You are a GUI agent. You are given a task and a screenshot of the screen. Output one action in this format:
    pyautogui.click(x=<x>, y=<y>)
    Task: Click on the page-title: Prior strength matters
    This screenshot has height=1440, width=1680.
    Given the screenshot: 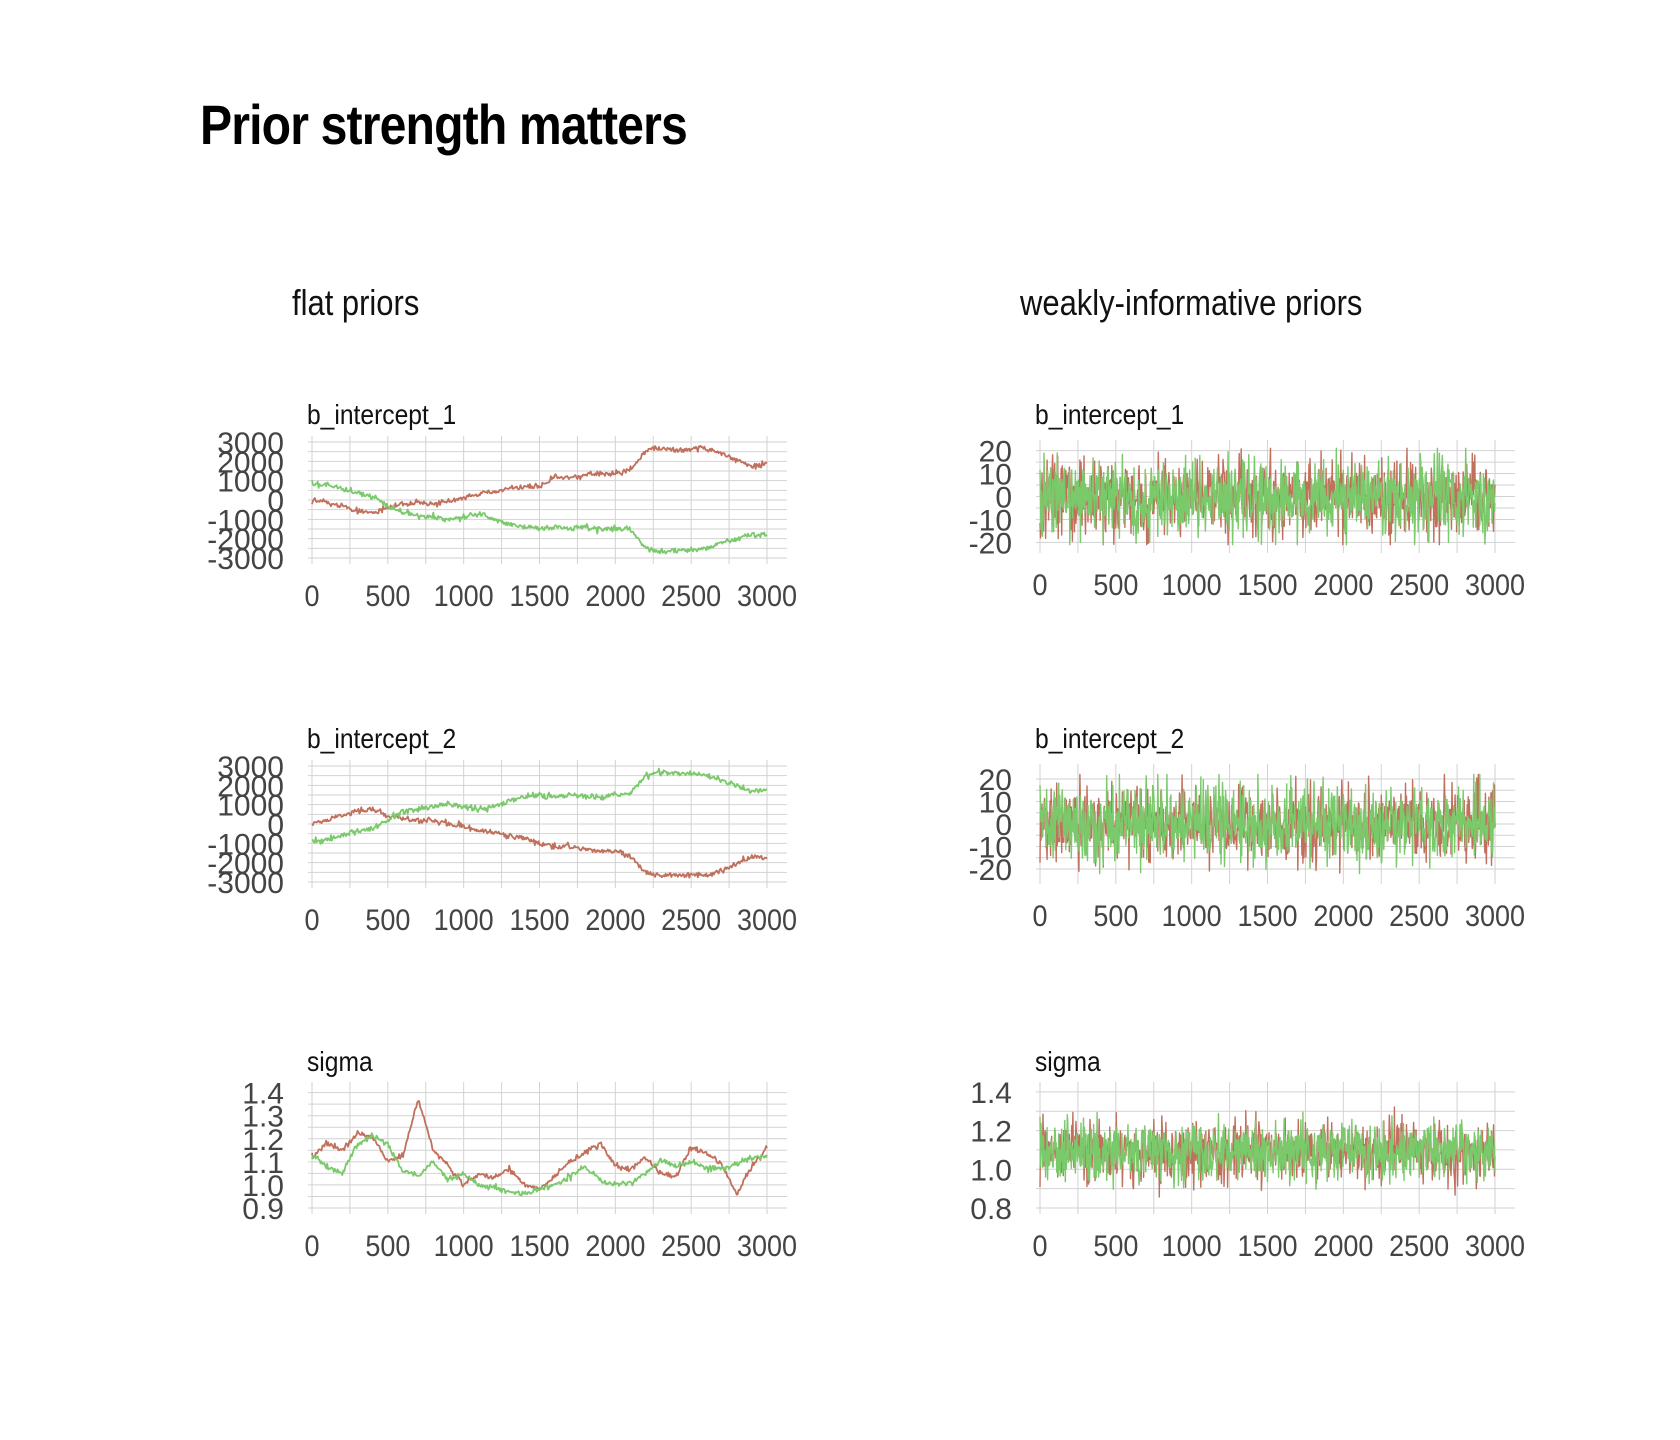 What is the action you would take?
    pyautogui.click(x=444, y=124)
    